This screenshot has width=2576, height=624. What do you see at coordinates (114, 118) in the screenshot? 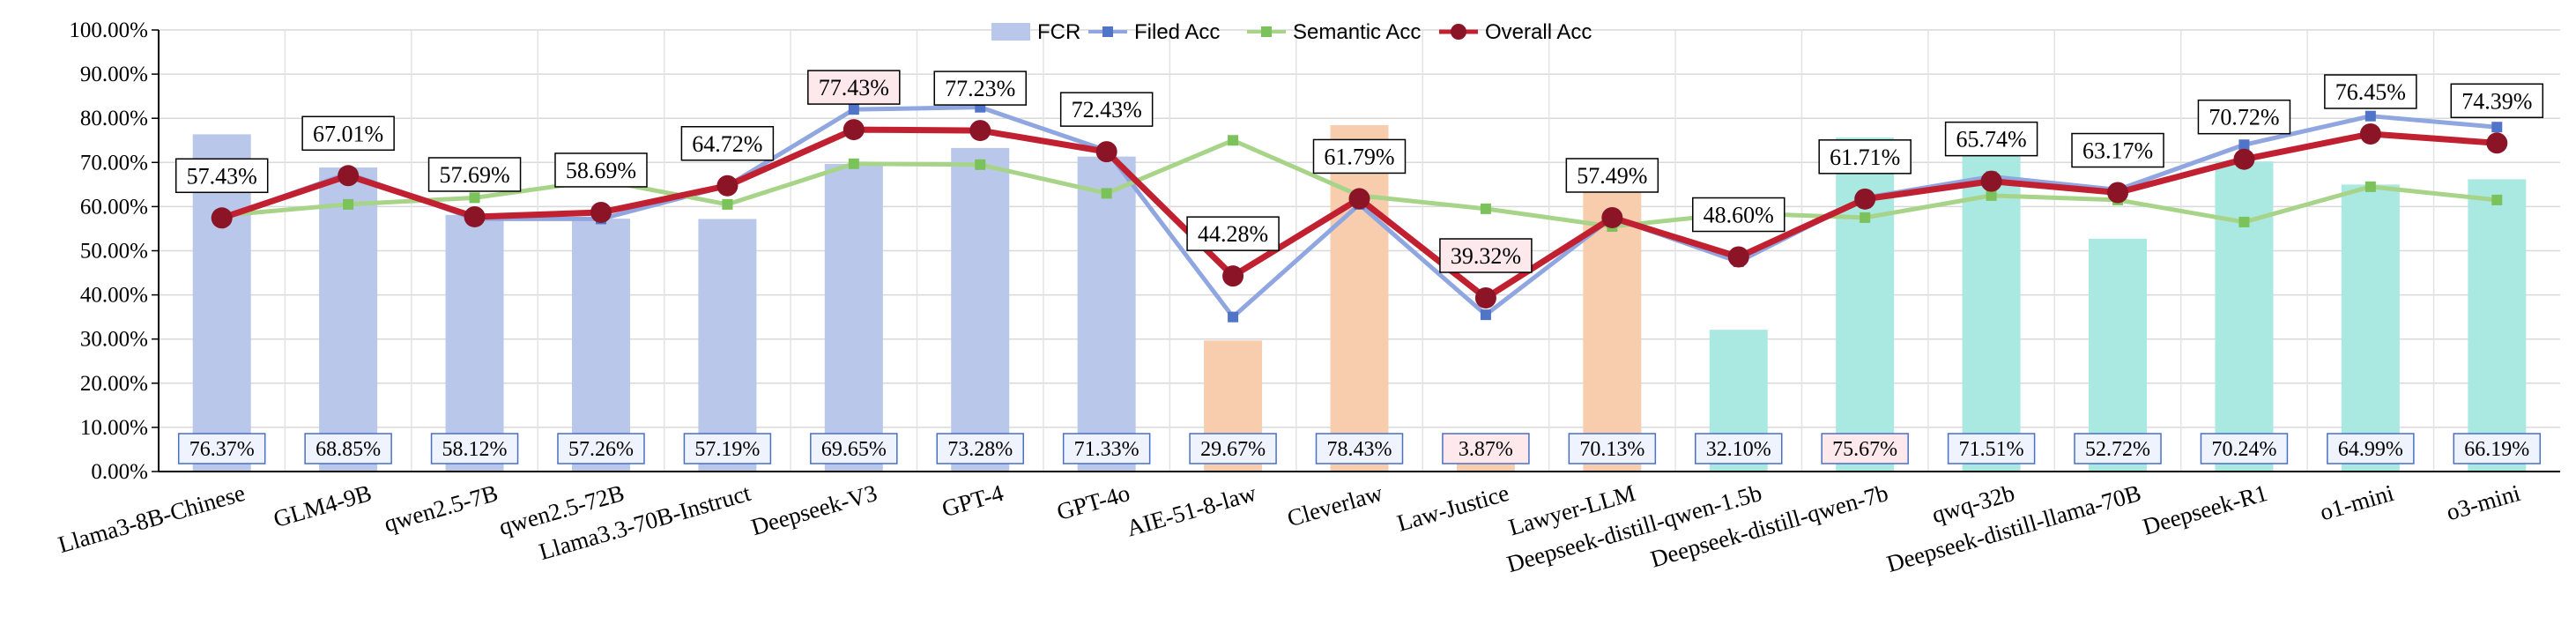
I see `y-tick-label: 80.00%` at bounding box center [114, 118].